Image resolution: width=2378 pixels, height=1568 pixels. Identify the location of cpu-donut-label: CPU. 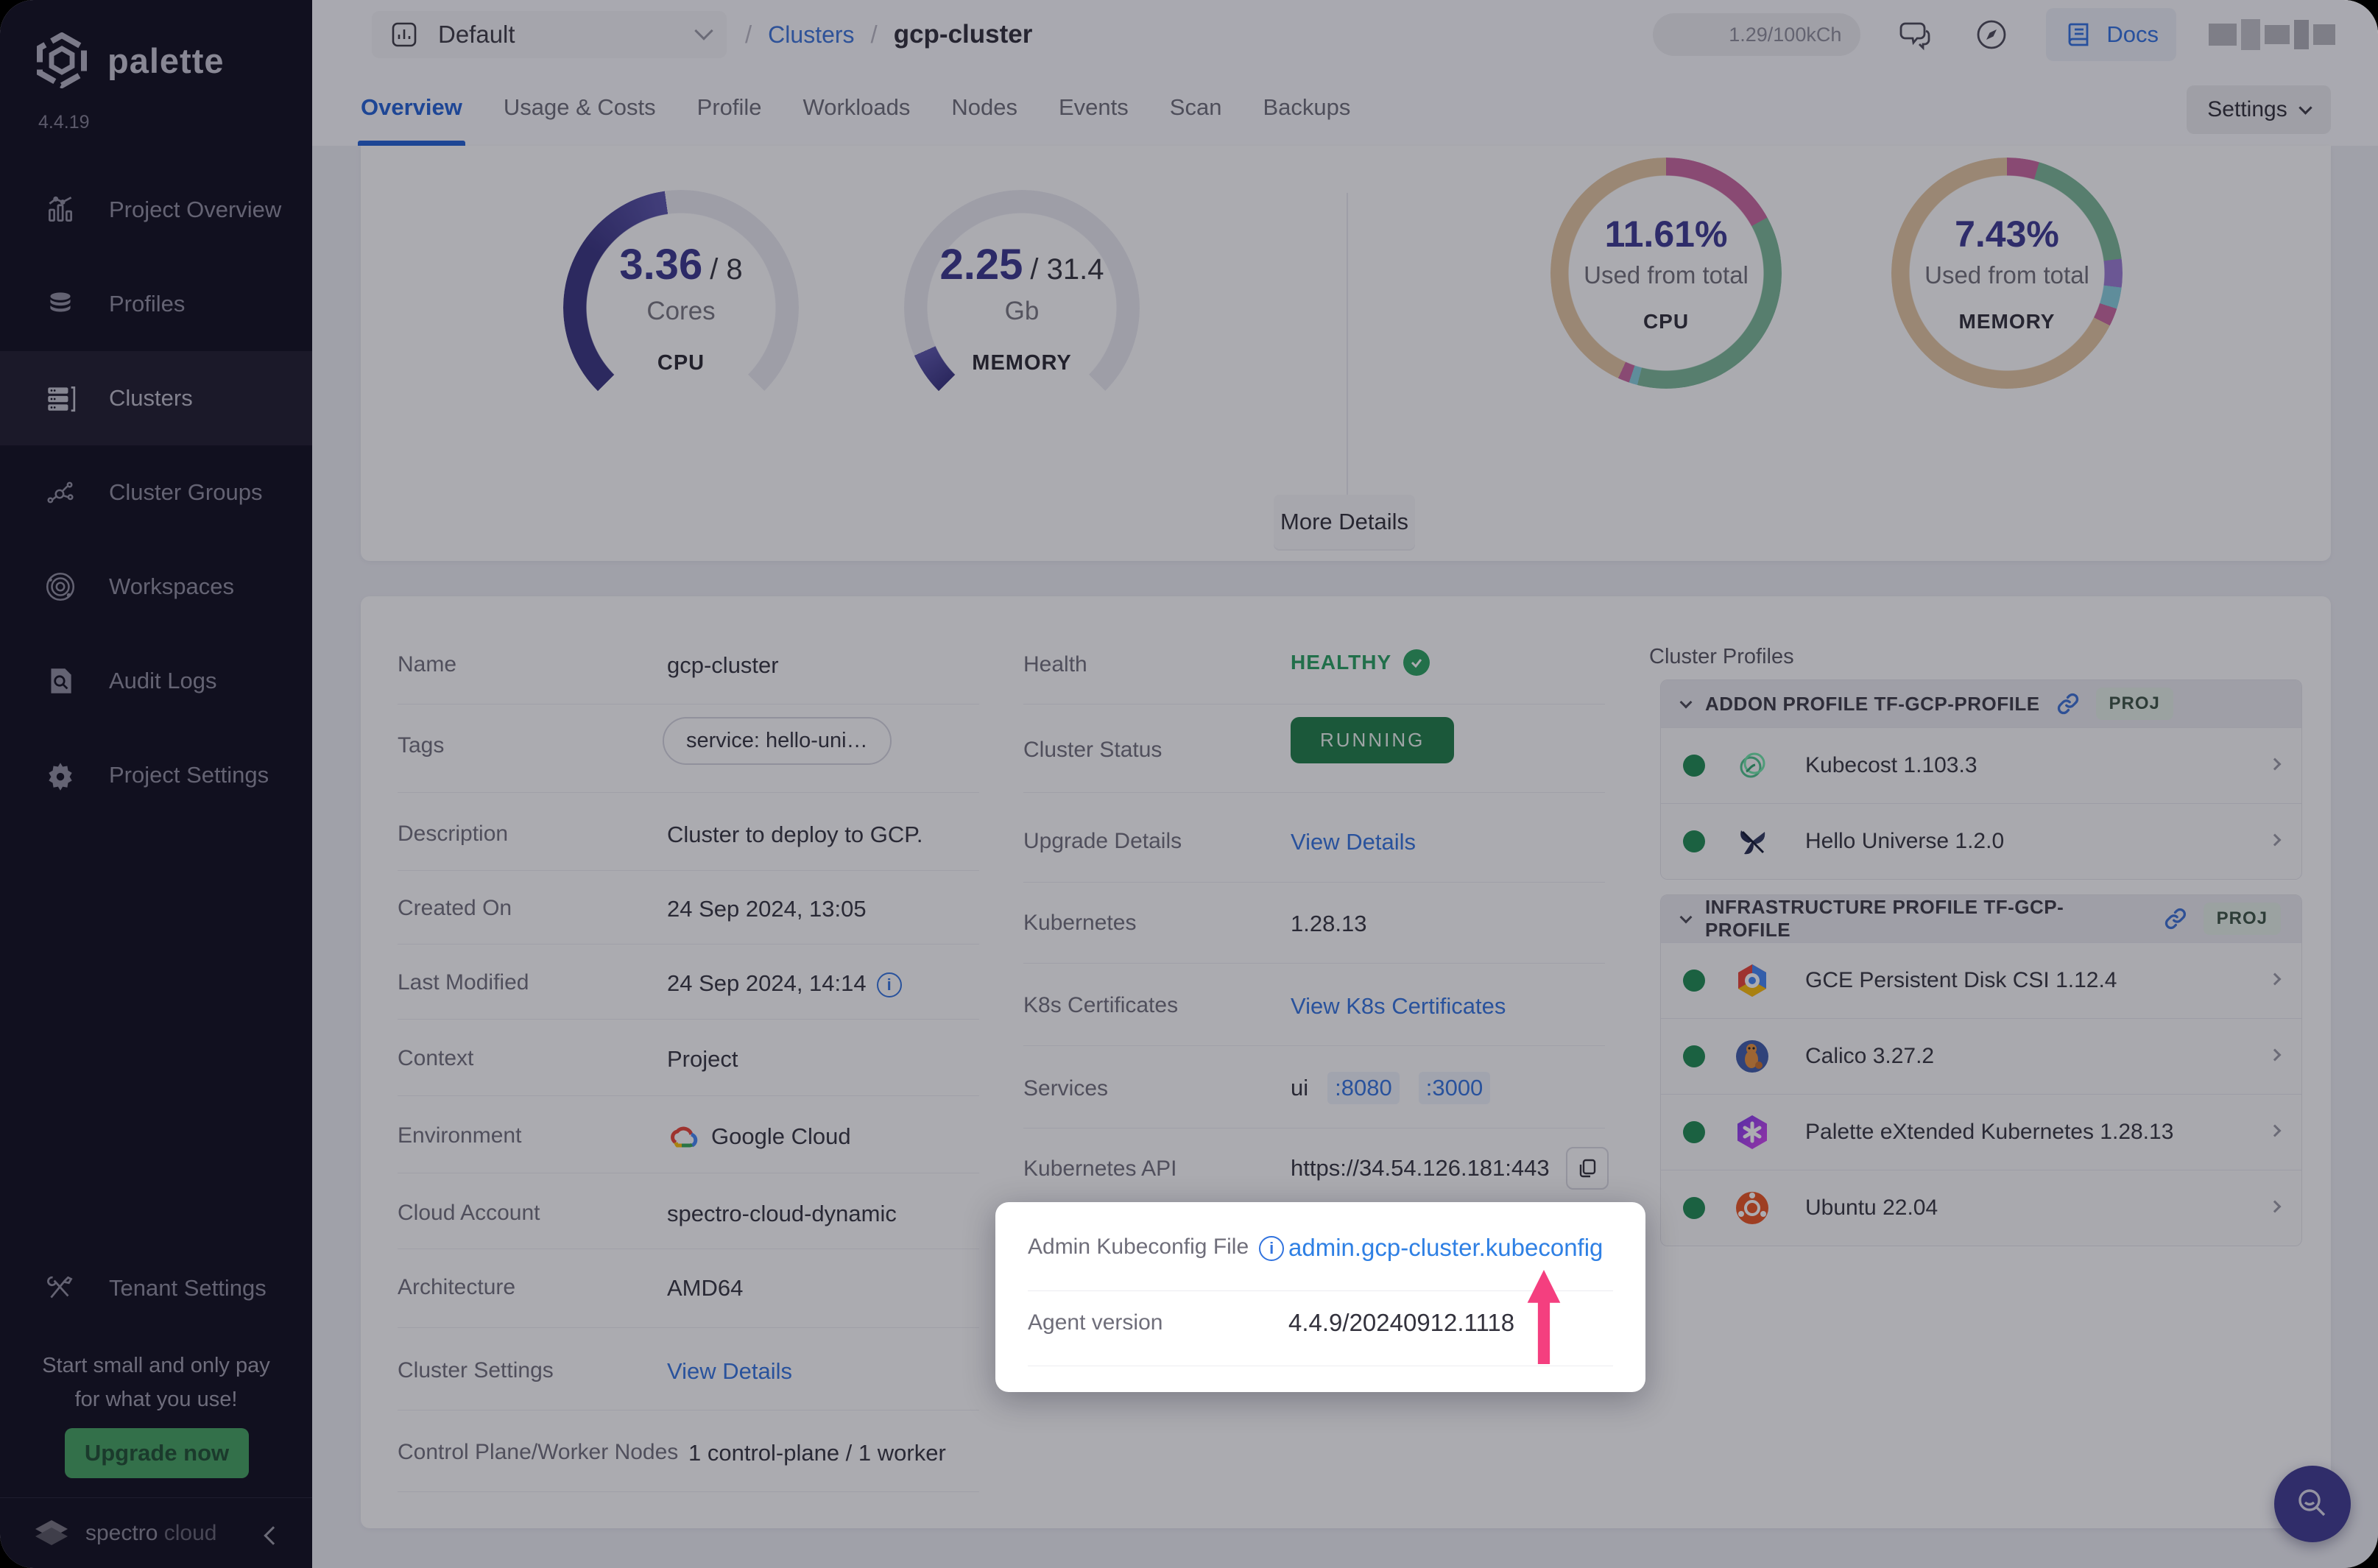
(1667, 322).